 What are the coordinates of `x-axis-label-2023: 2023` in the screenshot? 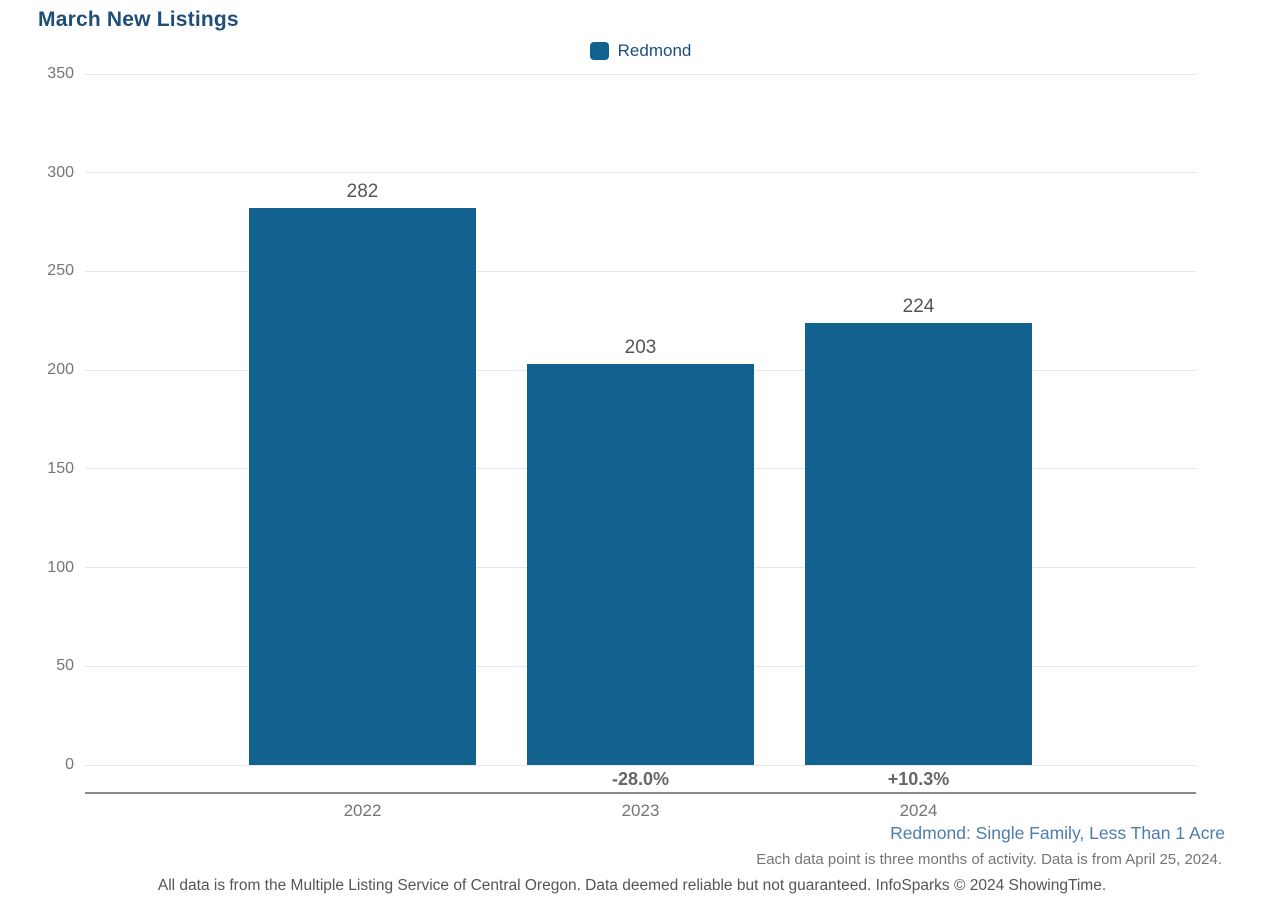 It's located at (640, 810).